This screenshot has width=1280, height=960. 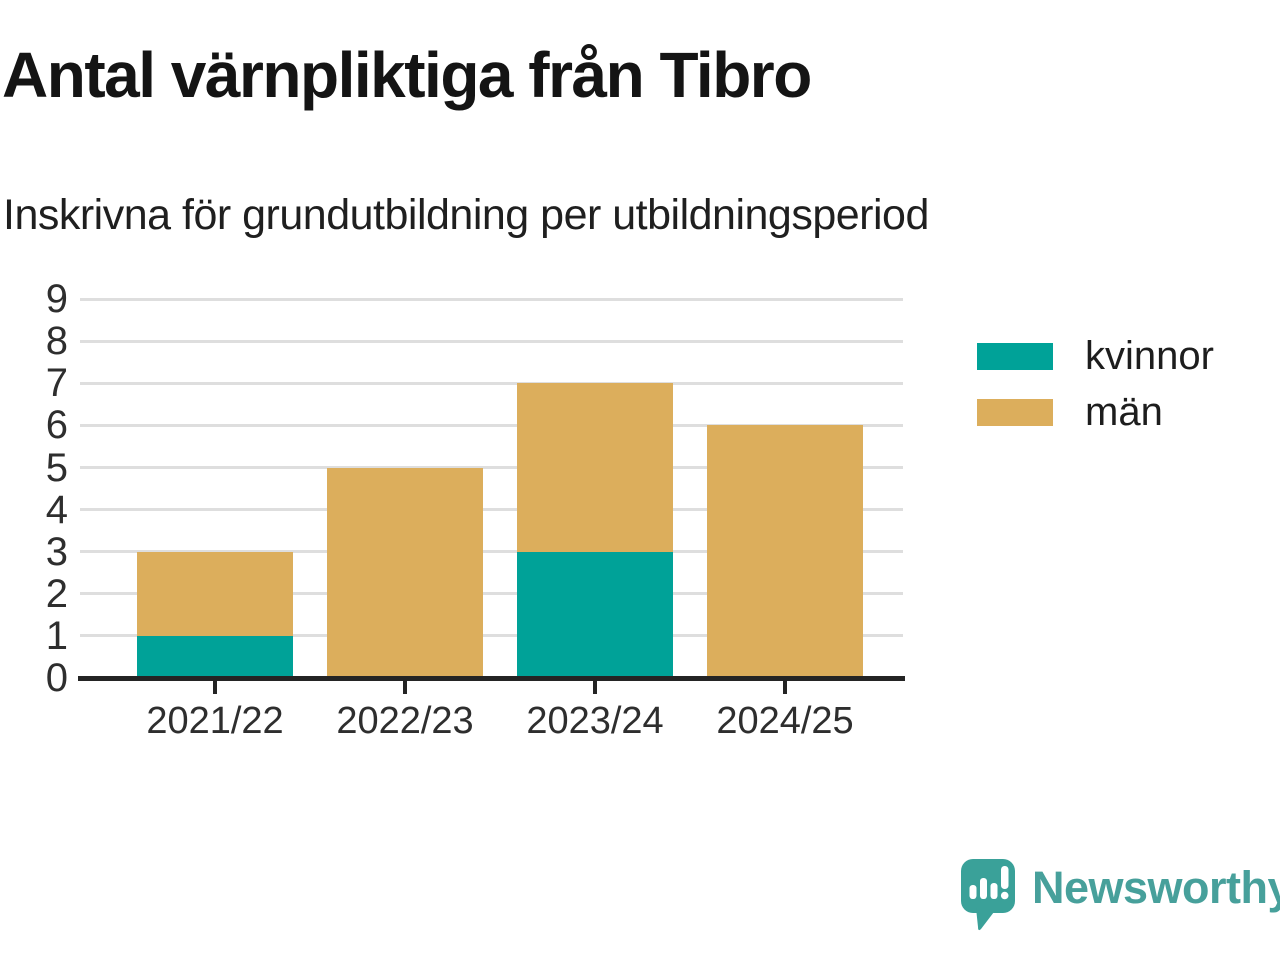 What do you see at coordinates (405, 721) in the screenshot?
I see `x-axis-label-2022/23: 2022/23` at bounding box center [405, 721].